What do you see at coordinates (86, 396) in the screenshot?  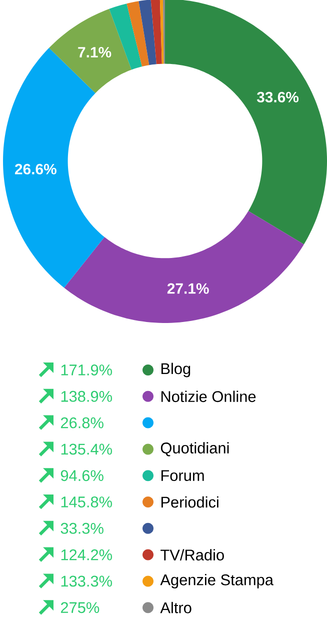 I see `text: 138.9%` at bounding box center [86, 396].